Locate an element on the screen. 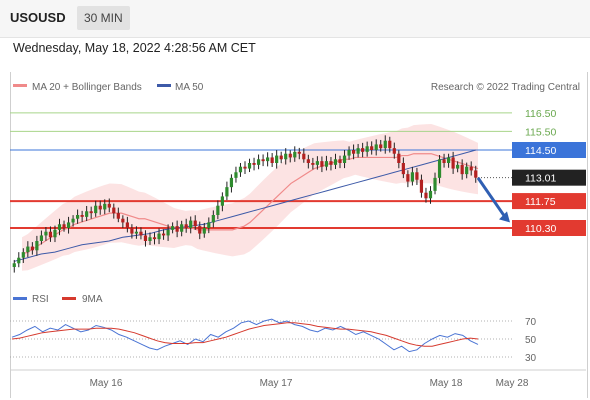 This screenshot has height=400, width=590. rsi-legend-swatch is located at coordinates (20, 298).